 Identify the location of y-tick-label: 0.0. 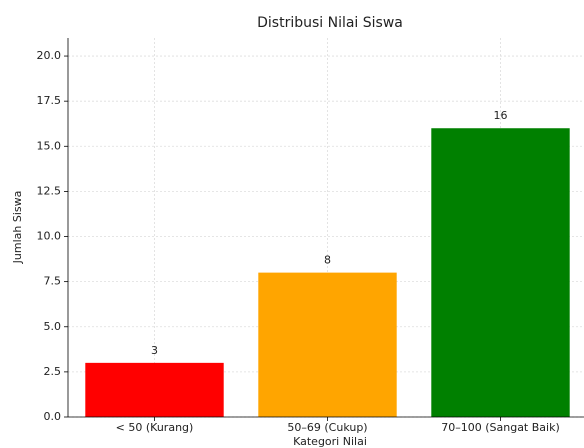
(53, 416).